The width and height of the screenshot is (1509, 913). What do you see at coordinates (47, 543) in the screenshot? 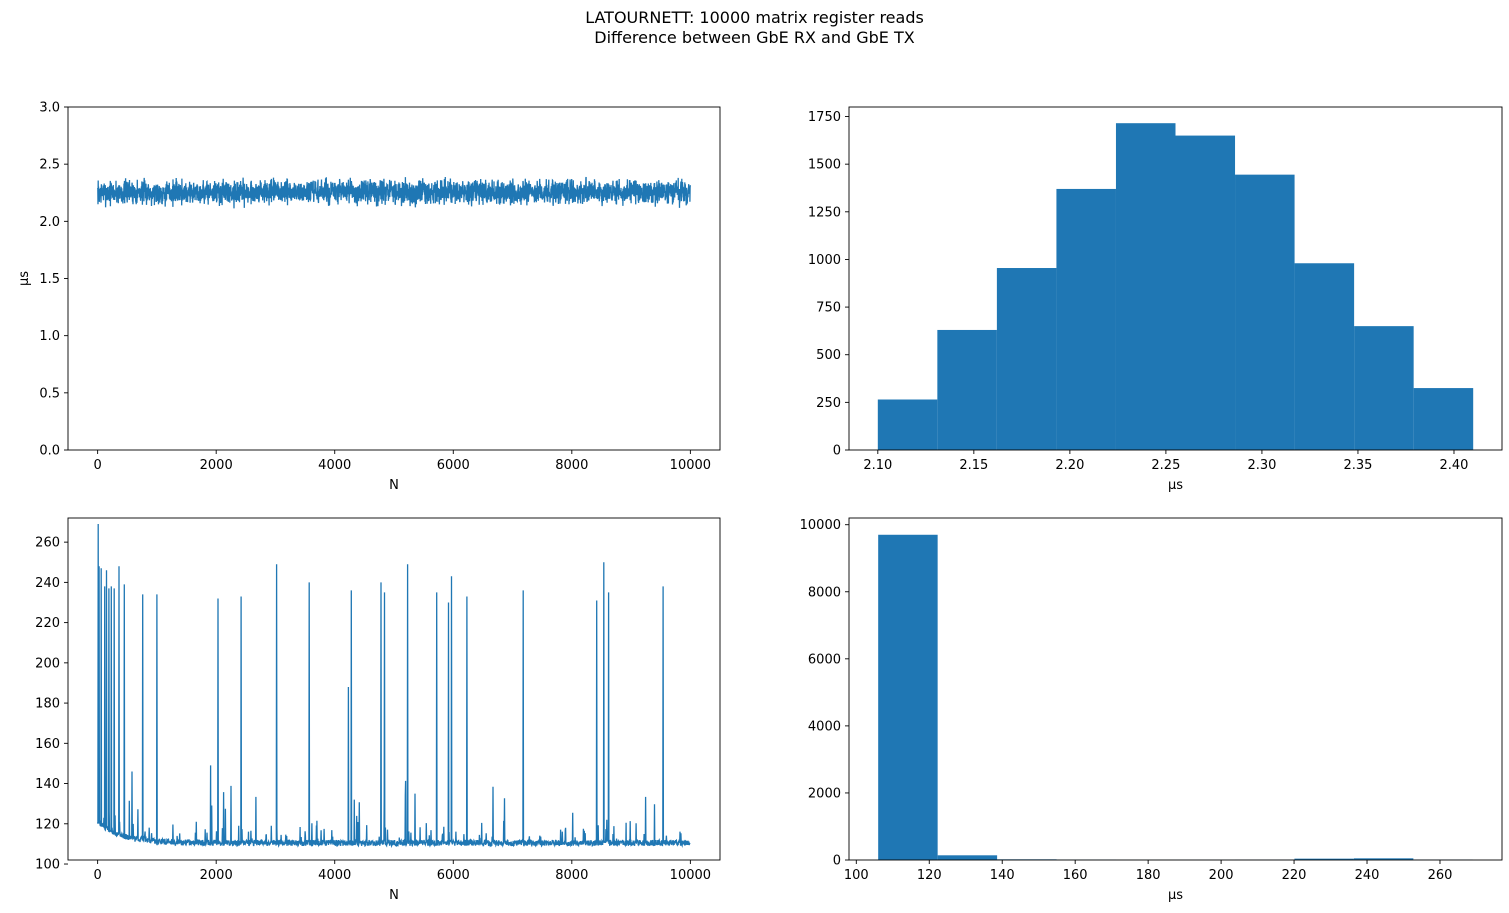
I see `y-tick-label: 260` at bounding box center [47, 543].